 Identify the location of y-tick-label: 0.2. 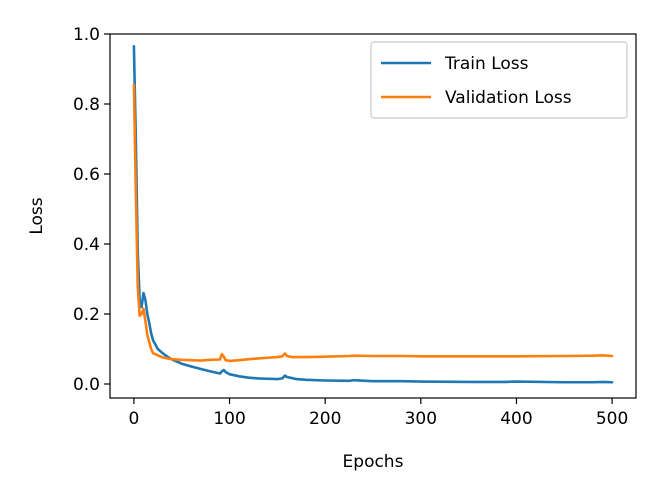
(86, 315).